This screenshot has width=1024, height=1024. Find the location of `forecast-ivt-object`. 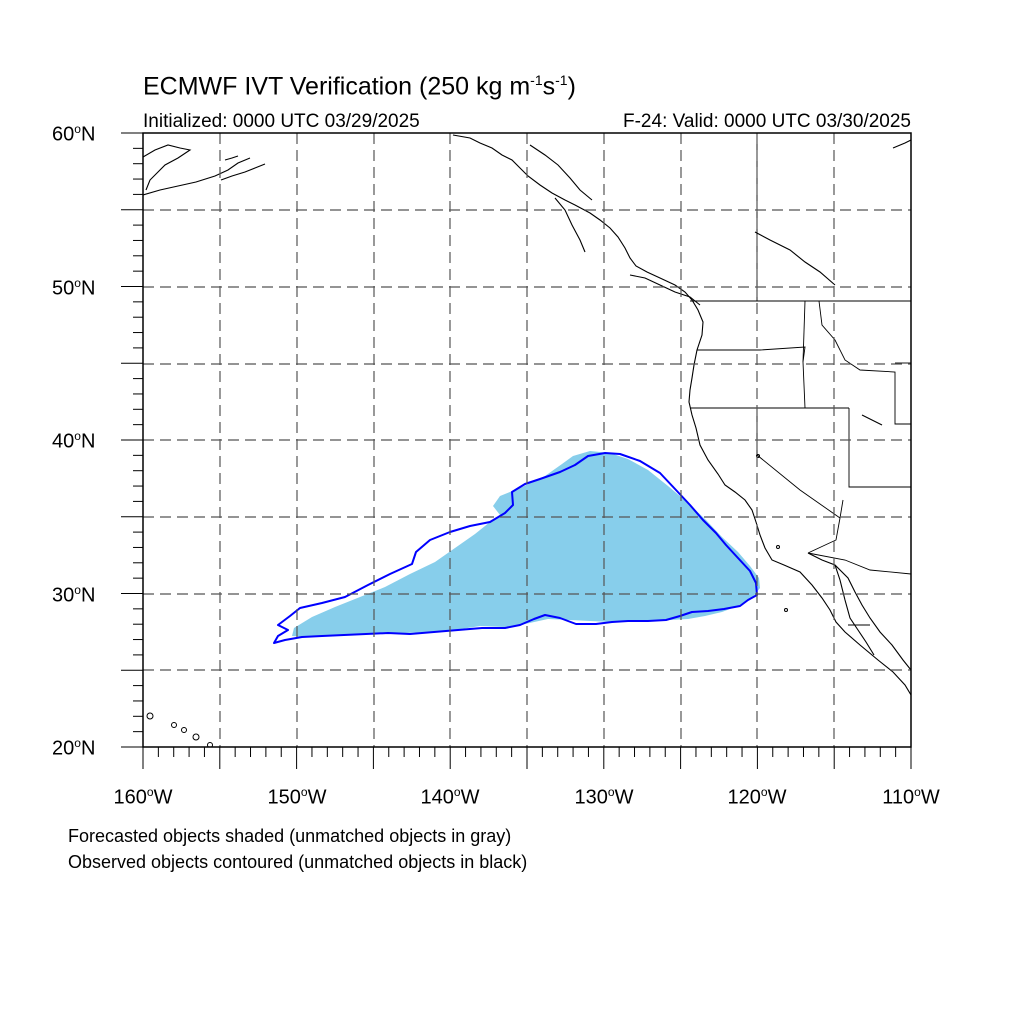

forecast-ivt-object is located at coordinates (526, 544).